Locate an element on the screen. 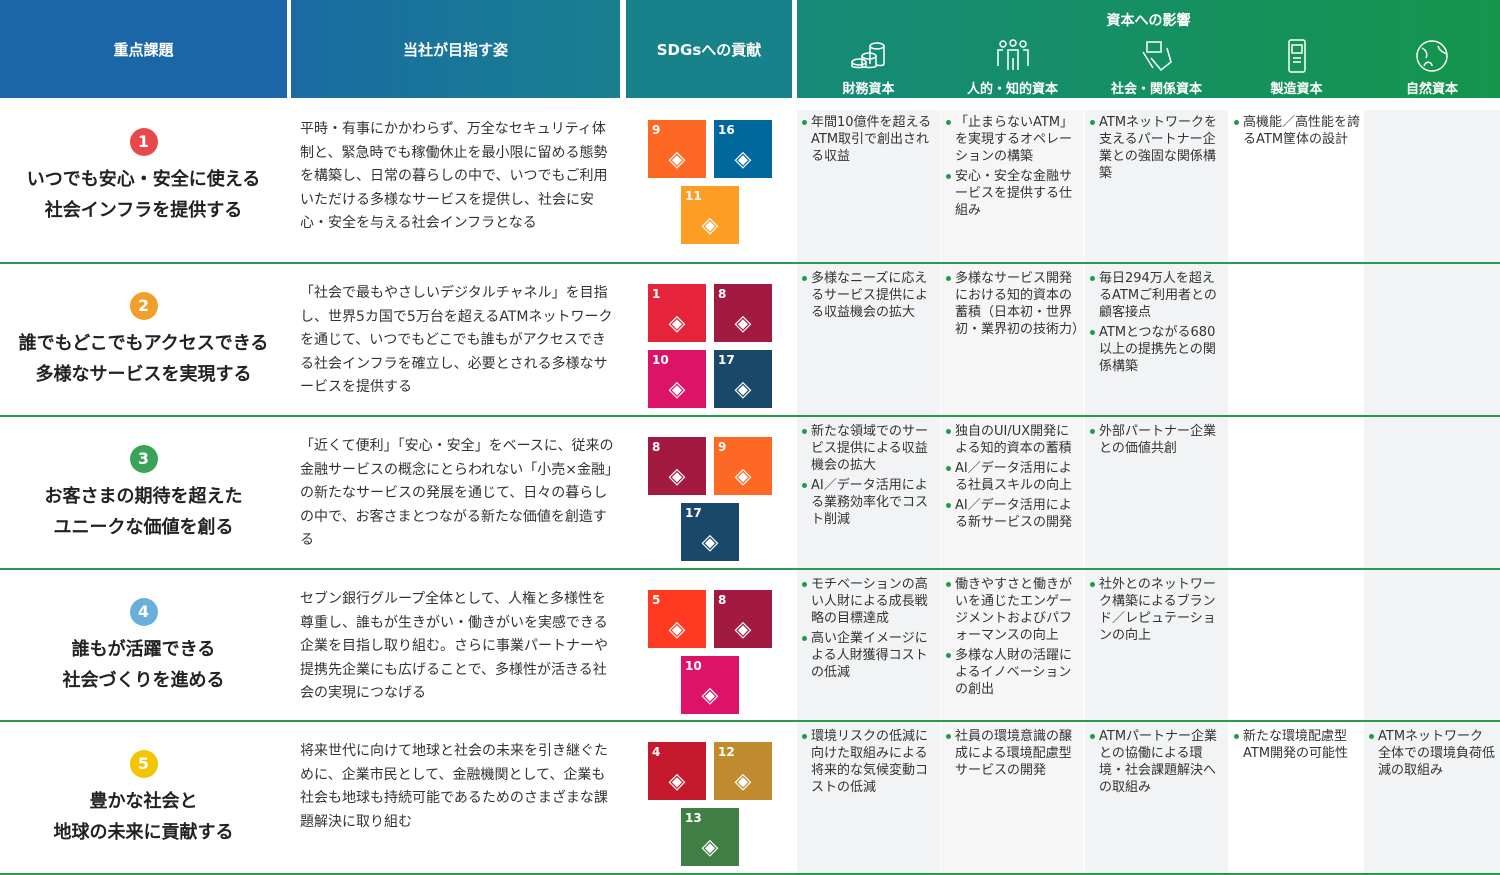 The image size is (1500, 875). theme-number: 2 is located at coordinates (143, 306).